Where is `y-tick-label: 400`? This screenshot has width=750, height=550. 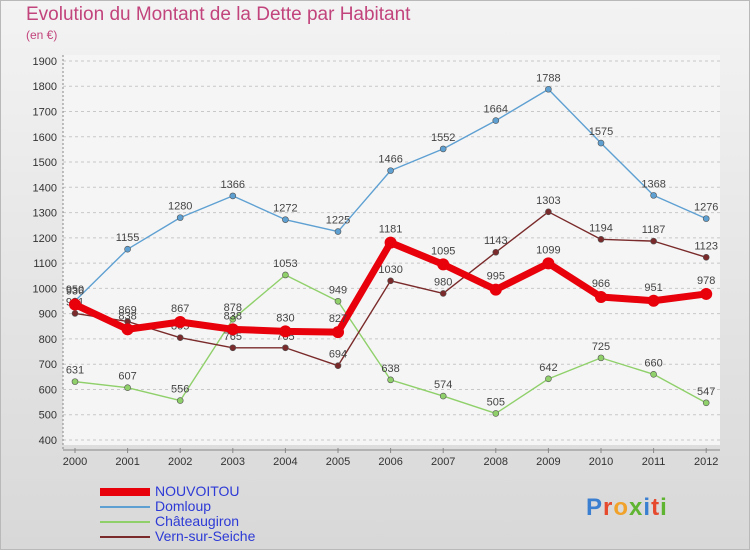
y-tick-label: 400 is located at coordinates (48, 441).